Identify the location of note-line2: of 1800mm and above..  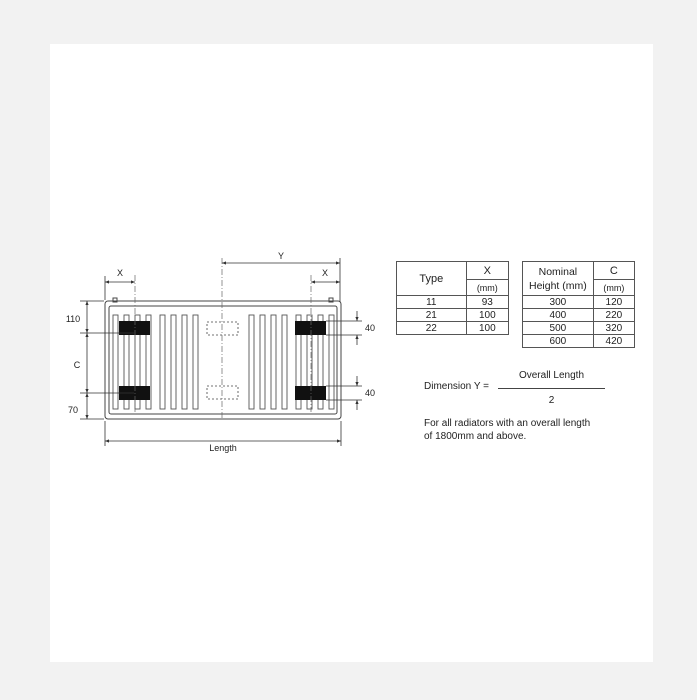
(475, 436).